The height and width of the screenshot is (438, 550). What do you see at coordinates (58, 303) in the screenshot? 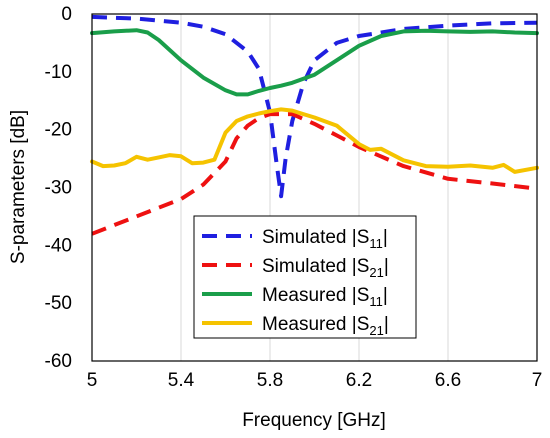
I see `y-tick-label: -50` at bounding box center [58, 303].